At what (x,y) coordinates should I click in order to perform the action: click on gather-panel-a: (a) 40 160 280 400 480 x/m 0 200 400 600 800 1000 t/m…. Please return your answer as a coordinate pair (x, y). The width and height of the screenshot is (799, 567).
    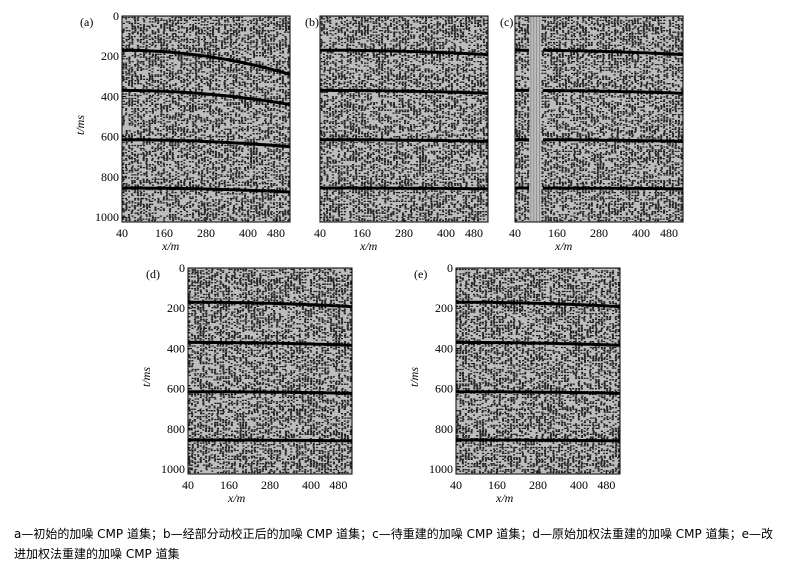
    Looking at the image, I should click on (182, 131).